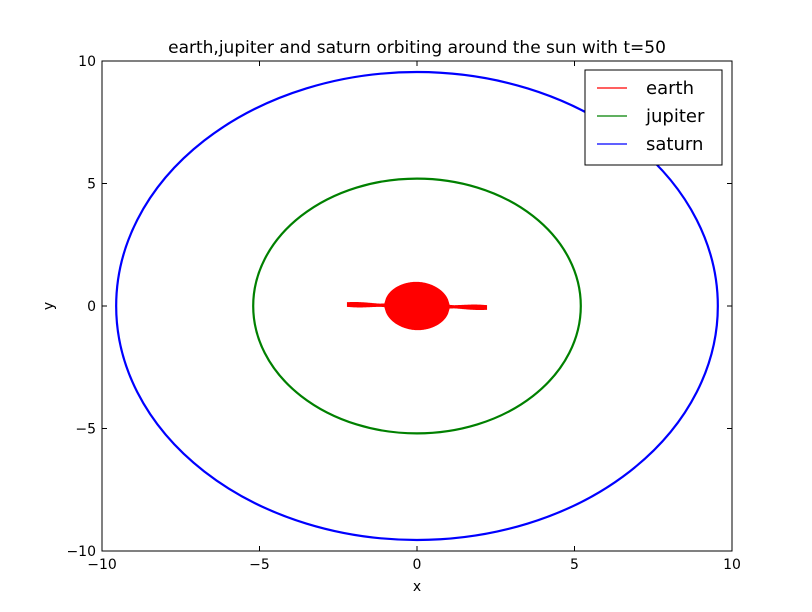 Image resolution: width=812 pixels, height=612 pixels. What do you see at coordinates (675, 116) in the screenshot?
I see `legend-label-jupiter: jupiter` at bounding box center [675, 116].